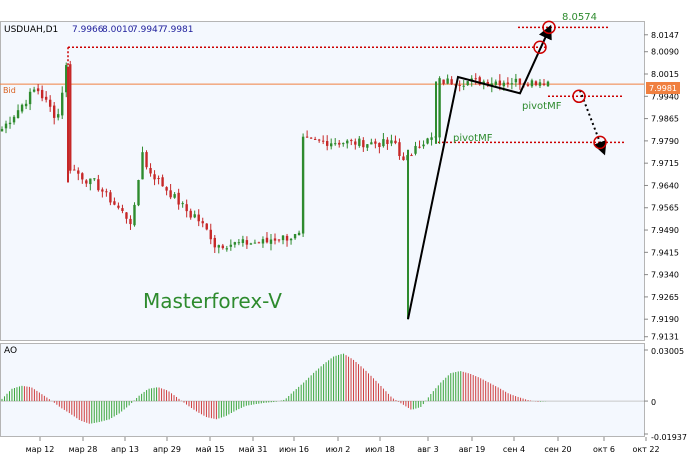 The image size is (688, 471). Describe the element at coordinates (665, 319) in the screenshot. I see `price-tick-label: 7.9190` at that location.